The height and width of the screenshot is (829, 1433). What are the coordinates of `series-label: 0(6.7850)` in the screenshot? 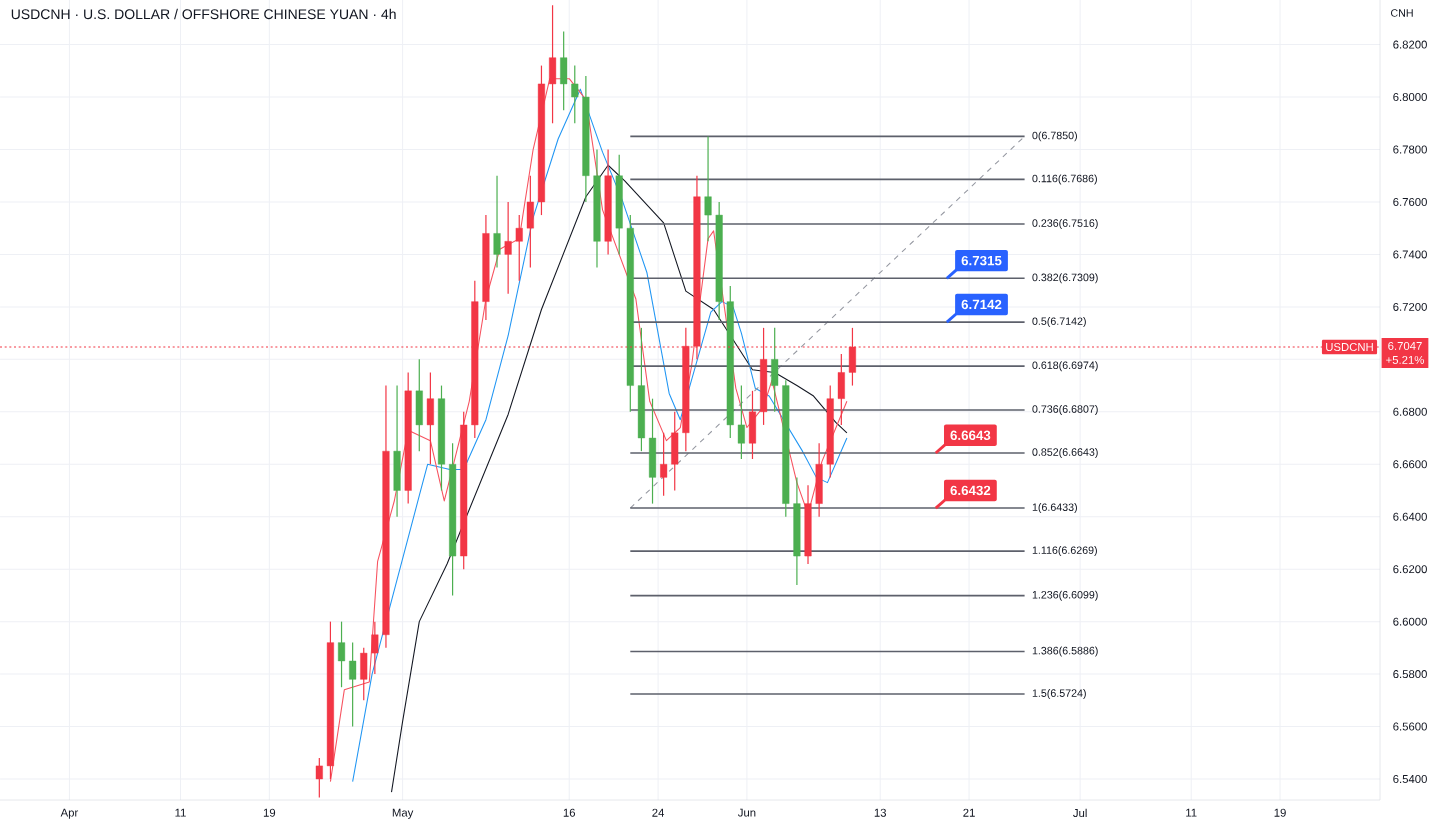 It's located at (1054, 136).